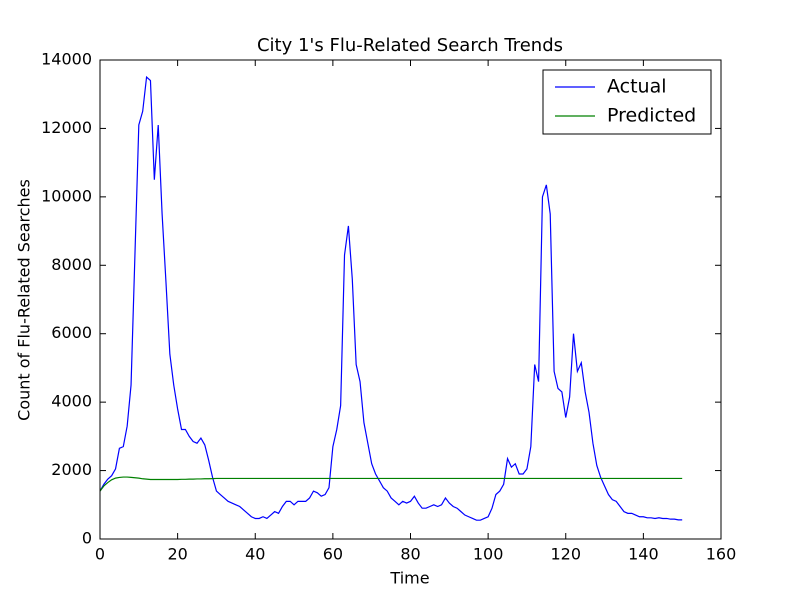  What do you see at coordinates (488, 554) in the screenshot?
I see `x-tick-label: 100` at bounding box center [488, 554].